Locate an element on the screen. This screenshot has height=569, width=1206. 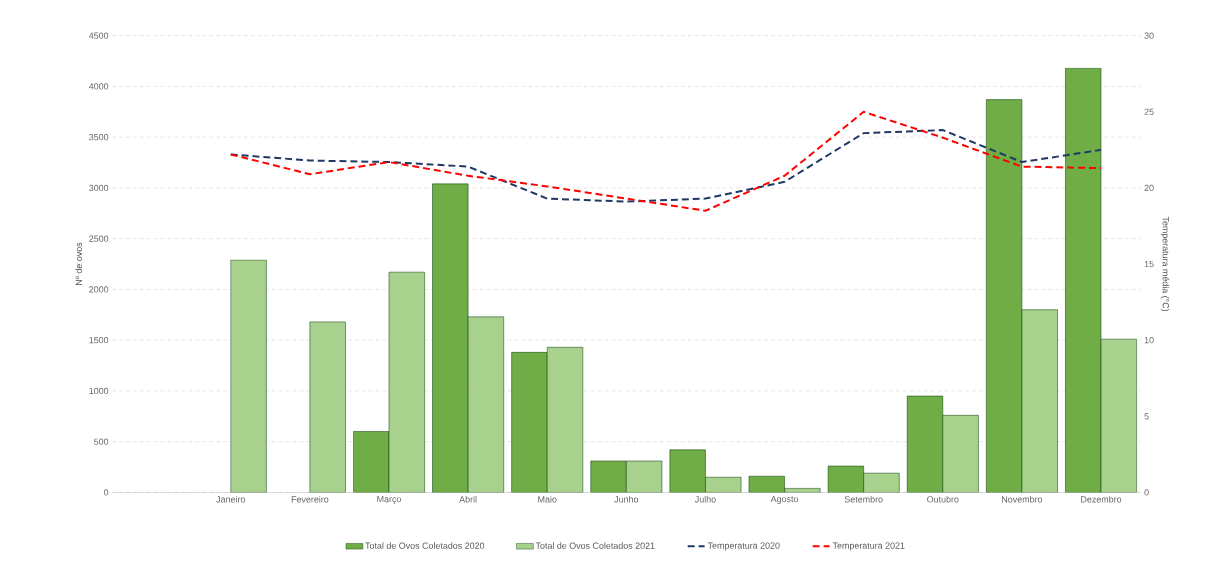
y-tick-label: 4000 is located at coordinates (98, 86).